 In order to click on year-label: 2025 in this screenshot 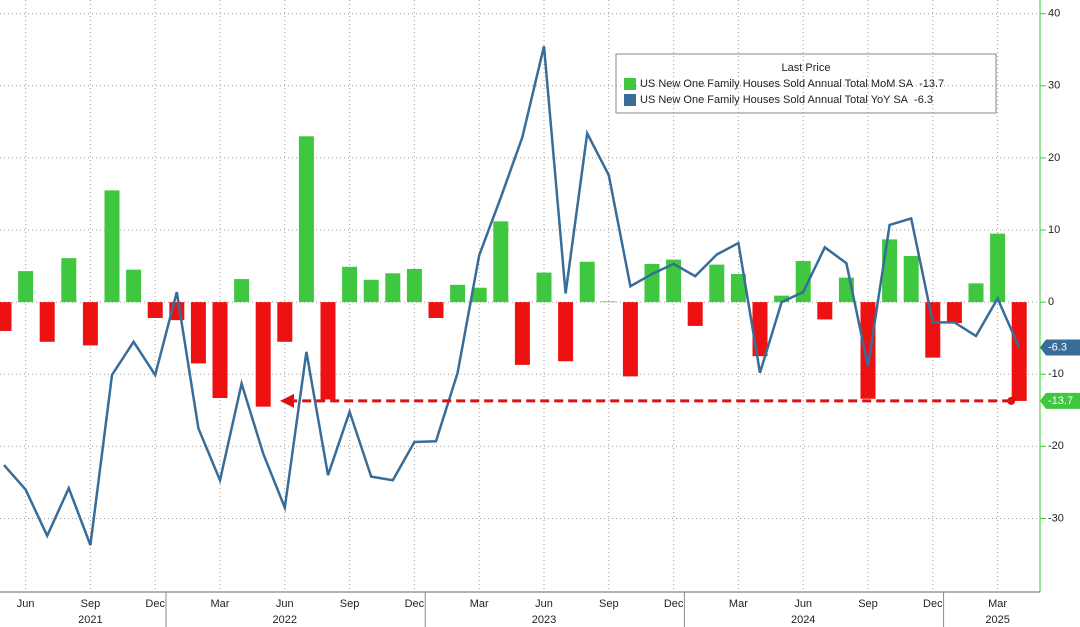, I will do `click(997, 620)`.